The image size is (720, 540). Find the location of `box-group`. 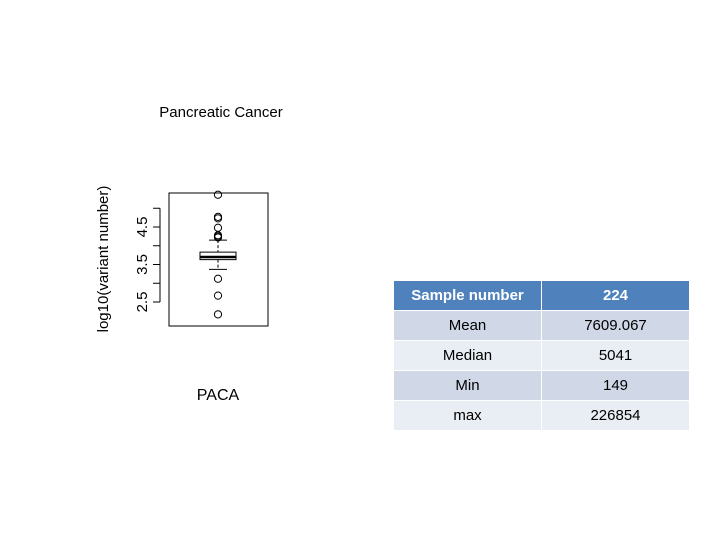

box-group is located at coordinates (218, 254).